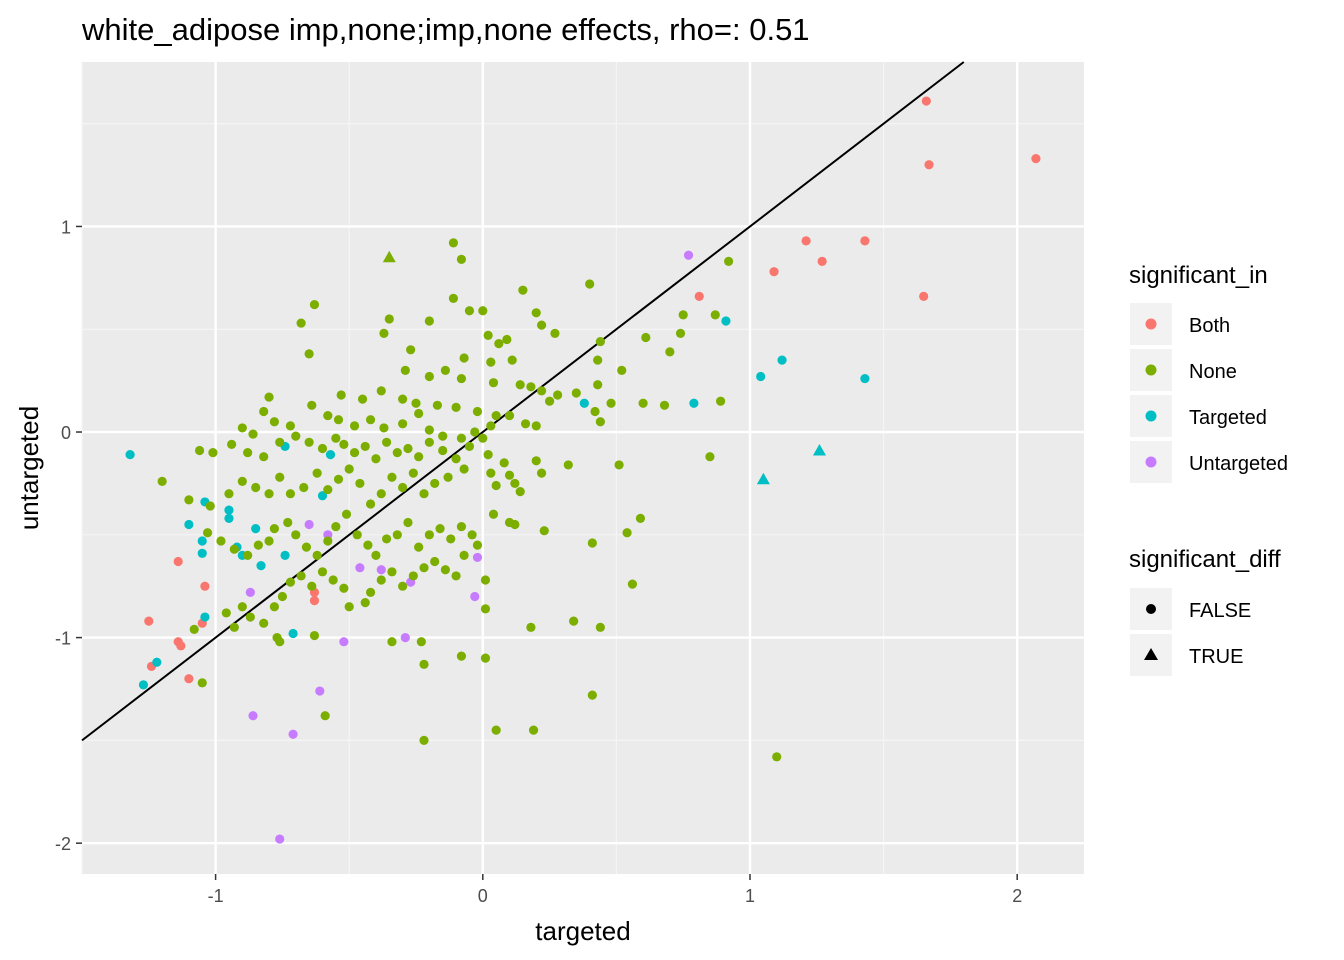 This screenshot has width=1344, height=960. Describe the element at coordinates (819, 450) in the screenshot. I see `point-targeted-triangle` at that location.